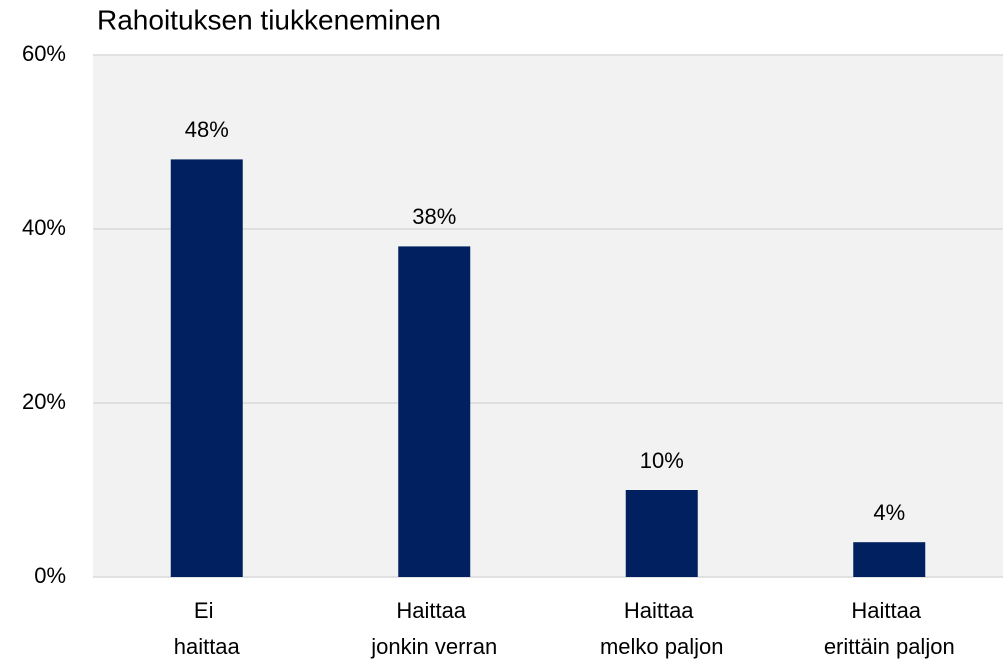 This screenshot has height=665, width=1003. Describe the element at coordinates (44, 227) in the screenshot. I see `y-tick-label: 40%` at that location.